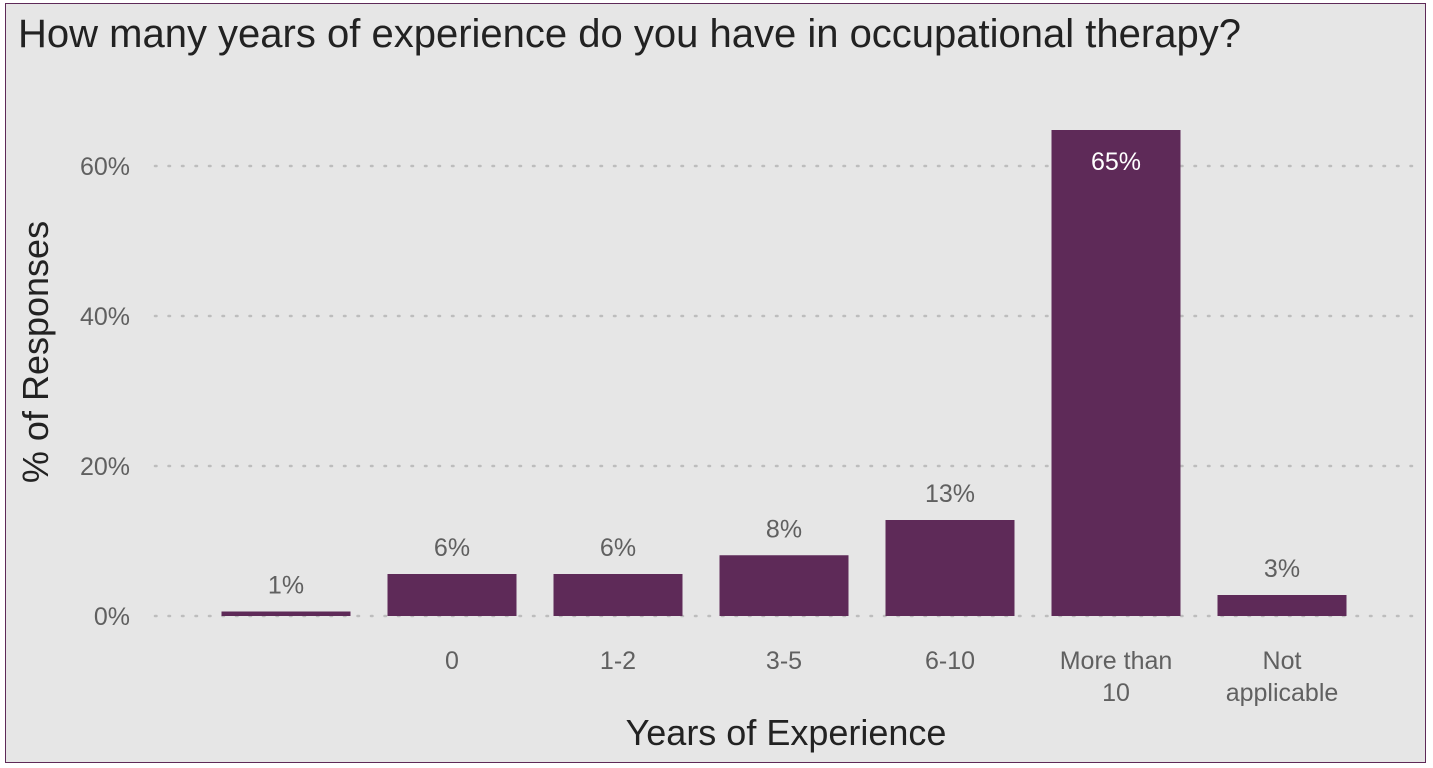 The width and height of the screenshot is (1433, 768). Describe the element at coordinates (105, 467) in the screenshot. I see `y-tick-label: 20%` at that location.